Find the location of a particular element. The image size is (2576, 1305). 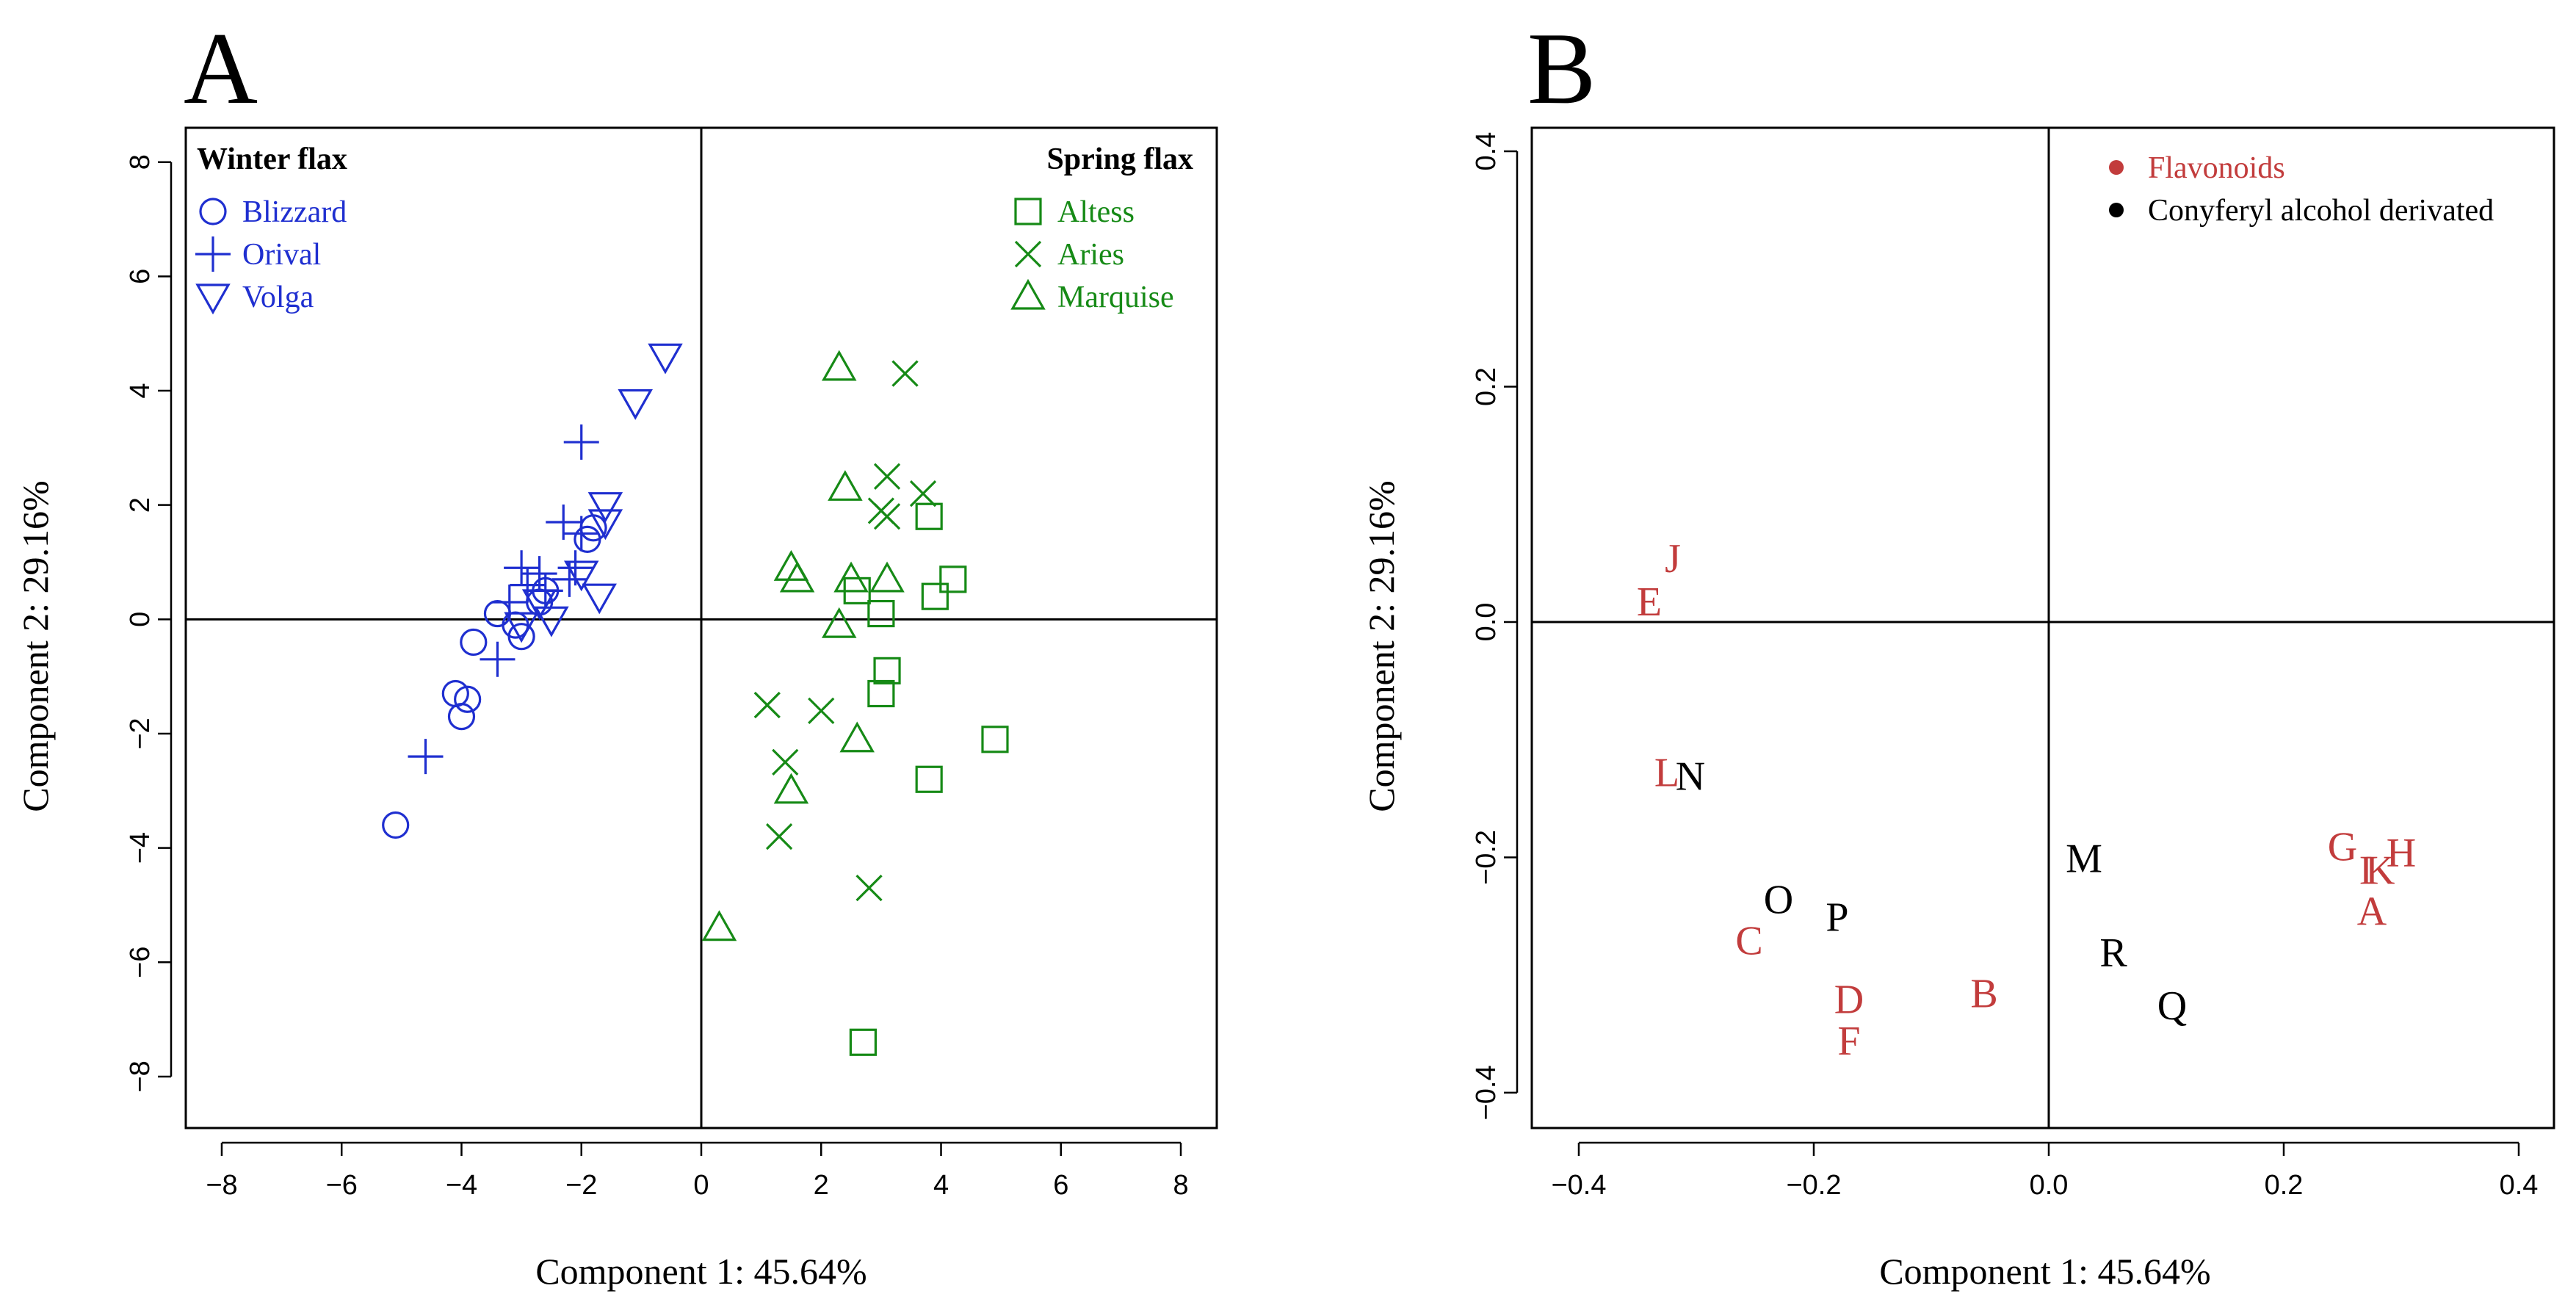

legend-entry-altess: Altess is located at coordinates (1096, 212).